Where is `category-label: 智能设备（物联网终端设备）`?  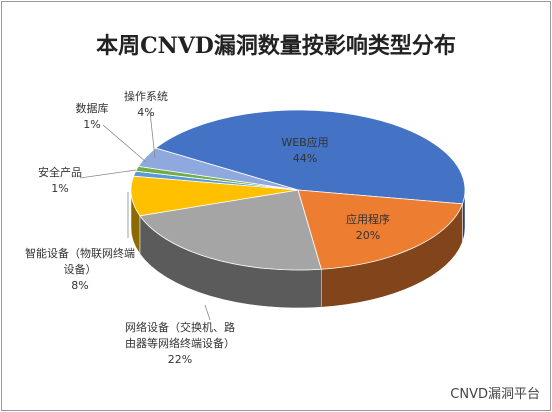
category-label: 智能设备（物联网终端设备） is located at coordinates (80, 261).